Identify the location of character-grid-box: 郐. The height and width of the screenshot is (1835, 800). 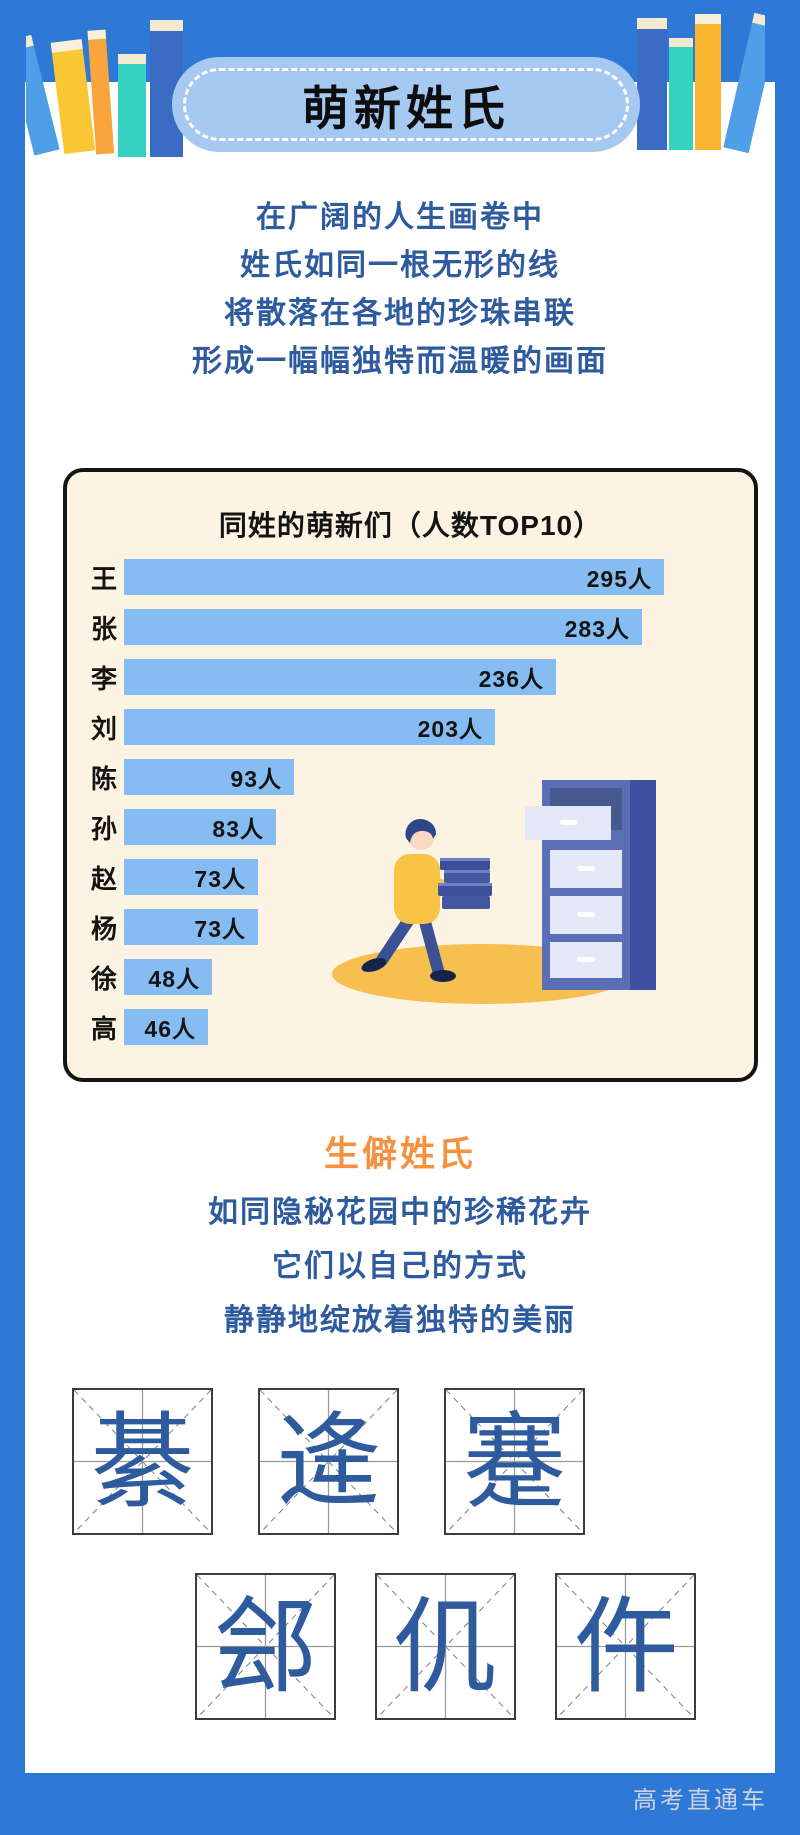
(265, 1646).